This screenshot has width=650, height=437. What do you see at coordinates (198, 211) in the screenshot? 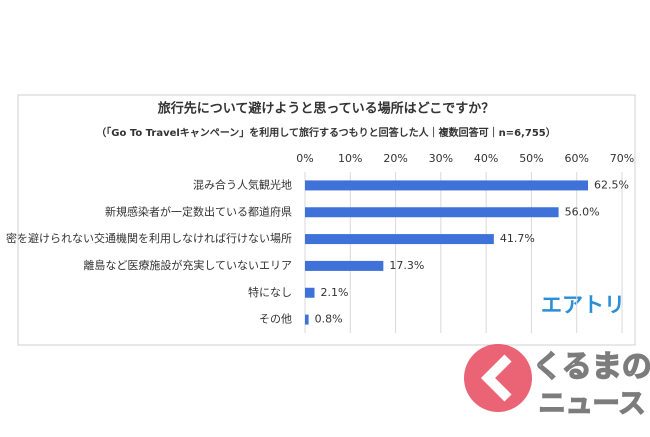
I see `y-tick-label: 新規感染者が一定数出ている都道府県` at bounding box center [198, 211].